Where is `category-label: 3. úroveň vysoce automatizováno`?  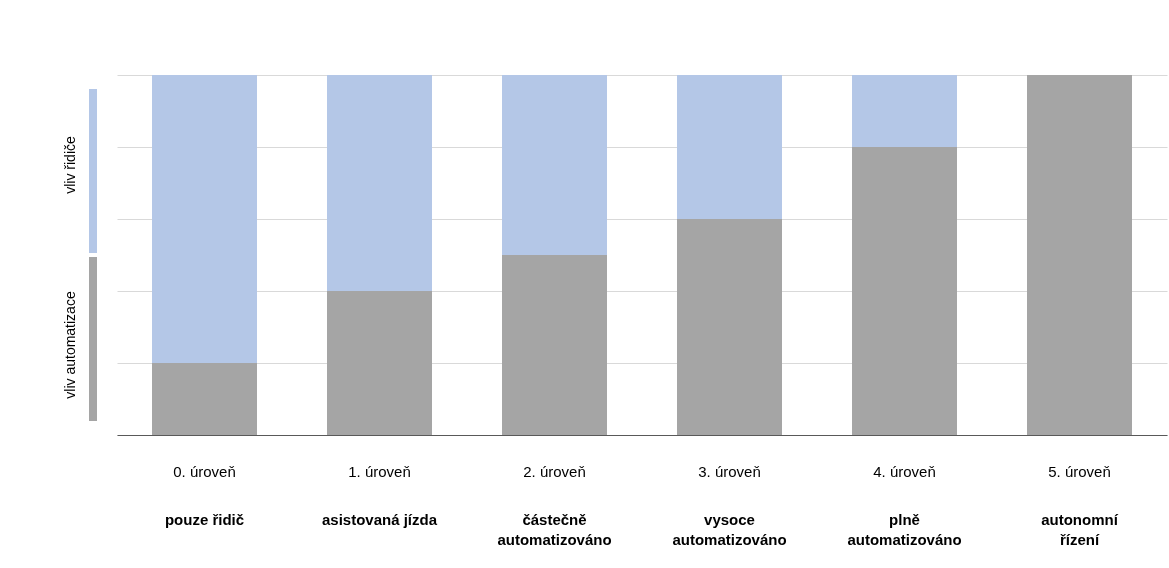
category-label: 3. úroveň vysoce automatizováno is located at coordinates (729, 505).